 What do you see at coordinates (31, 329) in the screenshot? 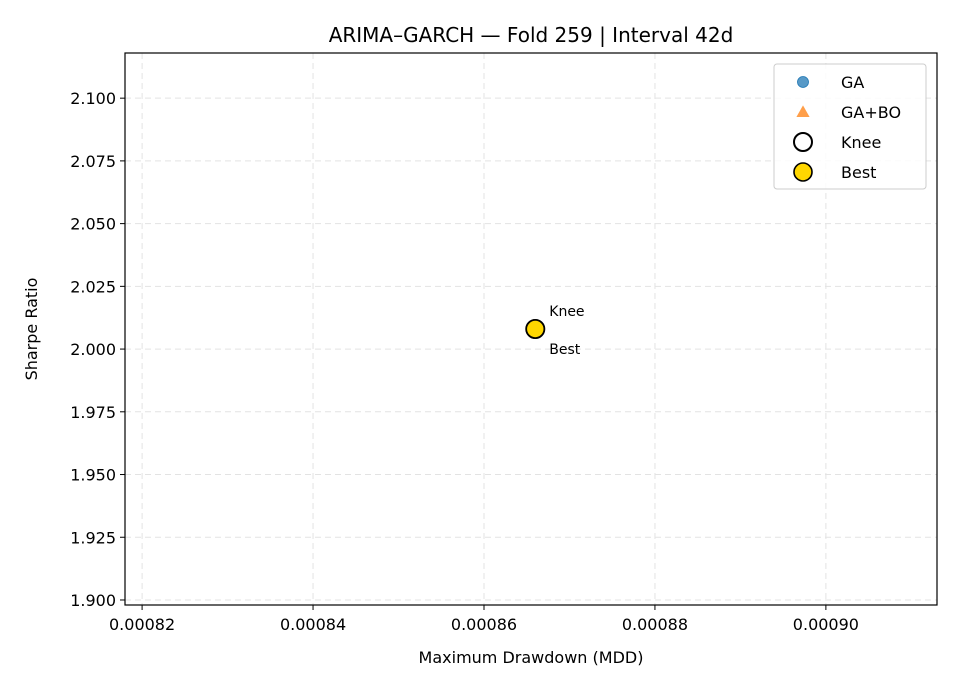
I see `y-axis-title: Sharpe Ratio` at bounding box center [31, 329].